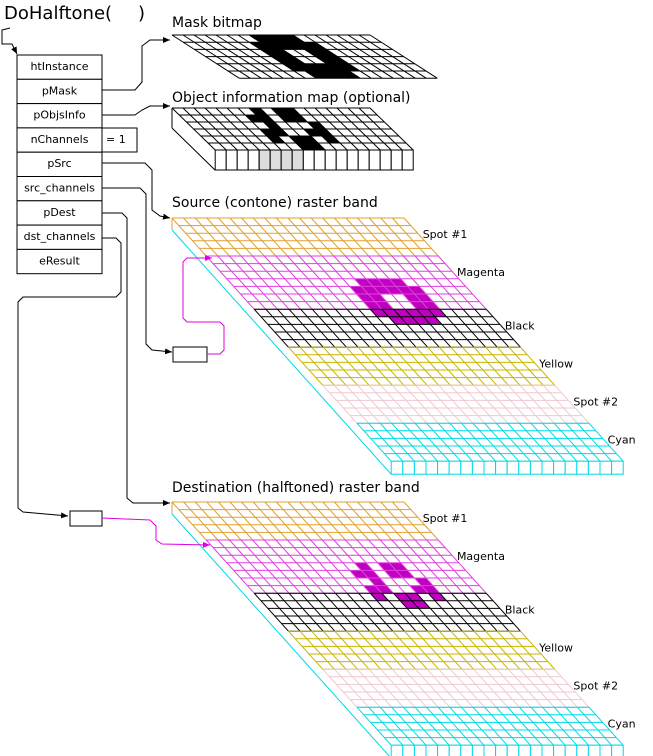 This screenshot has height=756, width=653. Describe the element at coordinates (59, 189) in the screenshot. I see `field-box` at that location.